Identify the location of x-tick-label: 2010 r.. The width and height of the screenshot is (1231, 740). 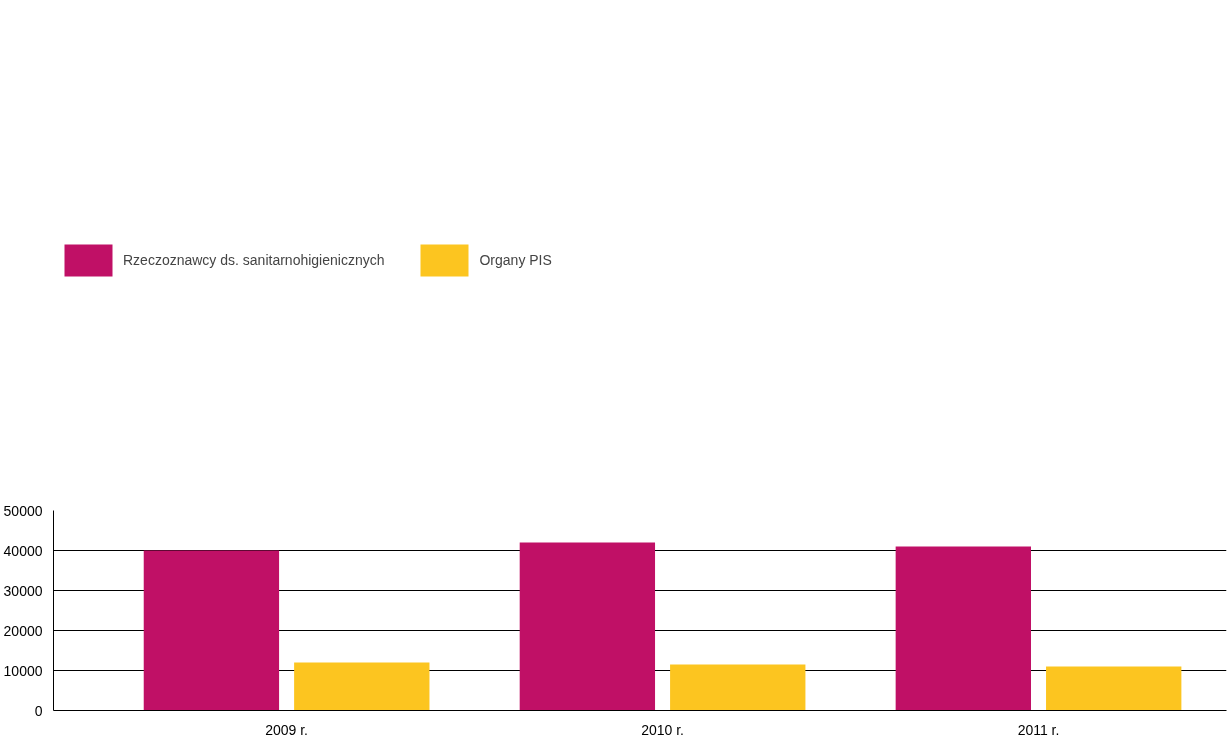
(662, 729).